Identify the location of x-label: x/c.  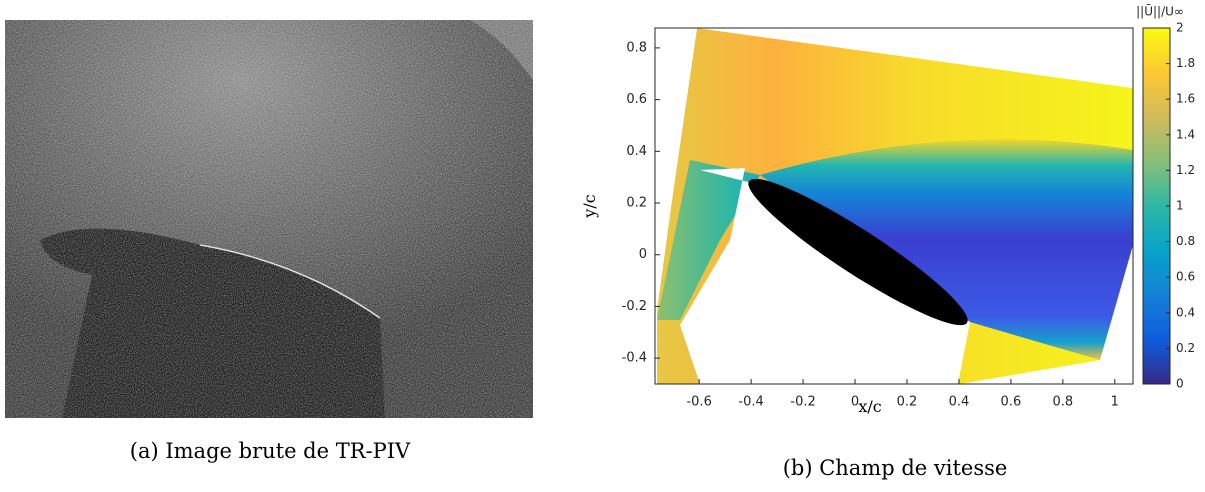
(869, 406).